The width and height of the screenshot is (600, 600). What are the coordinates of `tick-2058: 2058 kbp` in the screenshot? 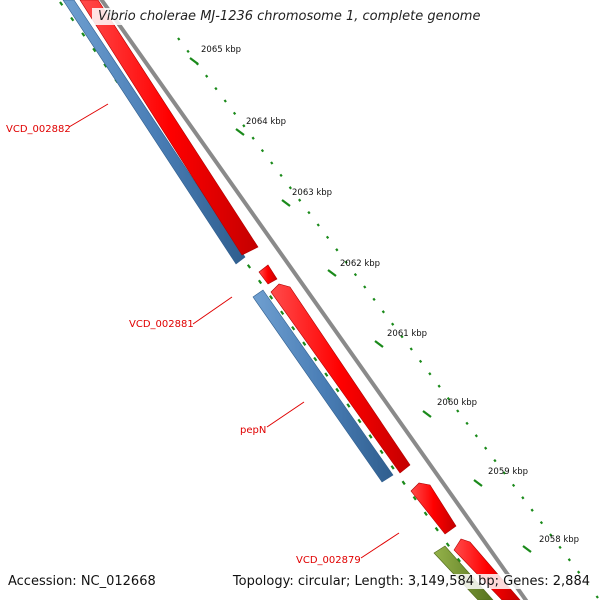 It's located at (550, 544).